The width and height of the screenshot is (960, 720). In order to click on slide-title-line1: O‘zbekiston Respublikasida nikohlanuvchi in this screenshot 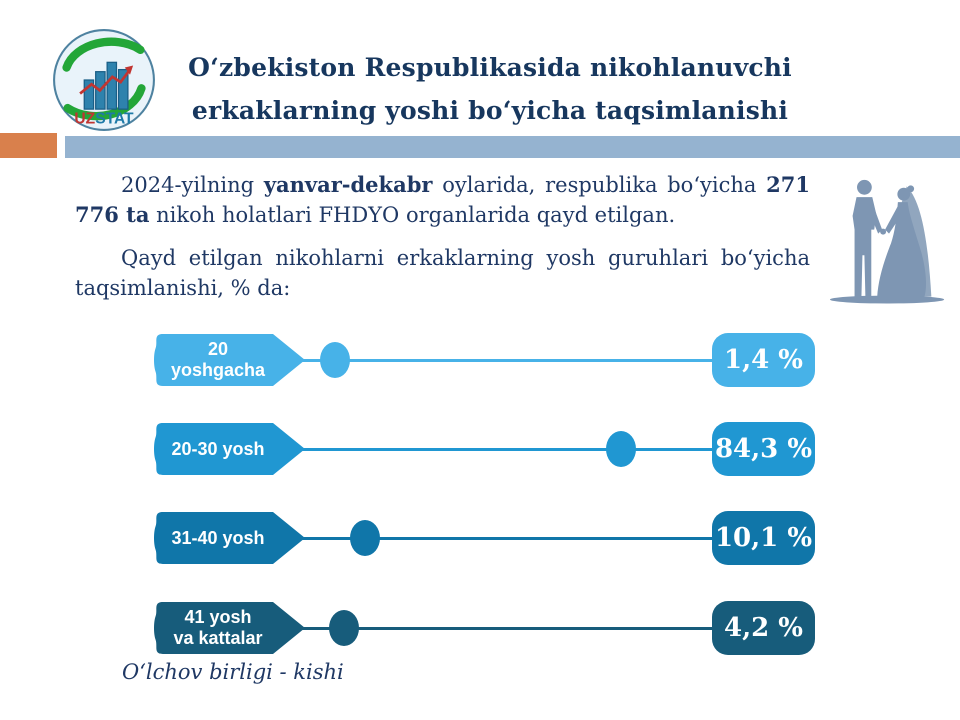, I will do `click(490, 67)`.